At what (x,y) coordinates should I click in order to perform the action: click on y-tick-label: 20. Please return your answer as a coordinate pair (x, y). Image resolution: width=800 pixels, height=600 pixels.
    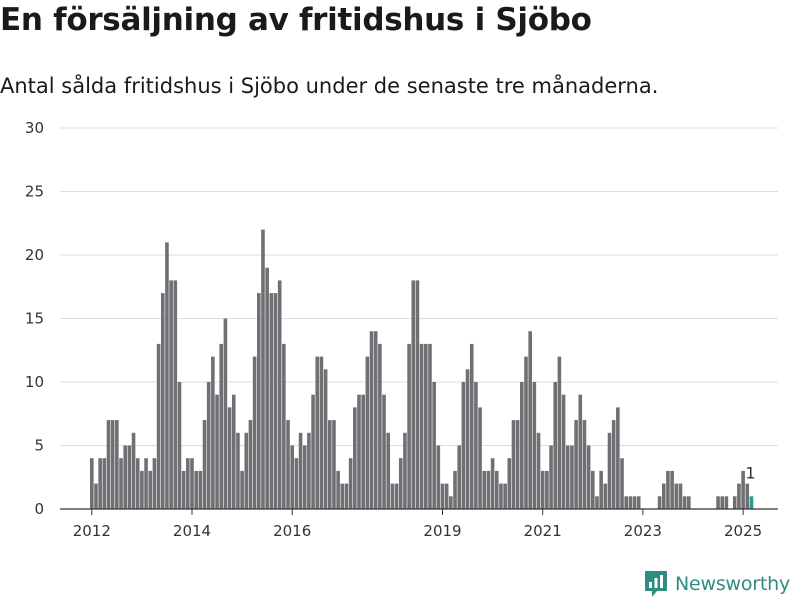
    Looking at the image, I should click on (34, 255).